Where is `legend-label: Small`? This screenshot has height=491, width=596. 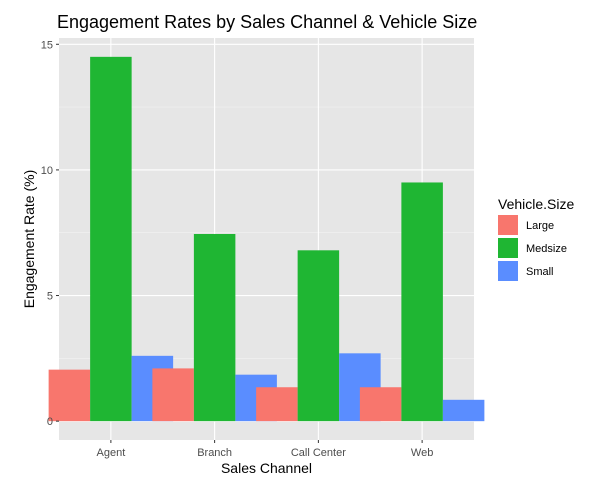 legend-label: Small is located at coordinates (540, 272).